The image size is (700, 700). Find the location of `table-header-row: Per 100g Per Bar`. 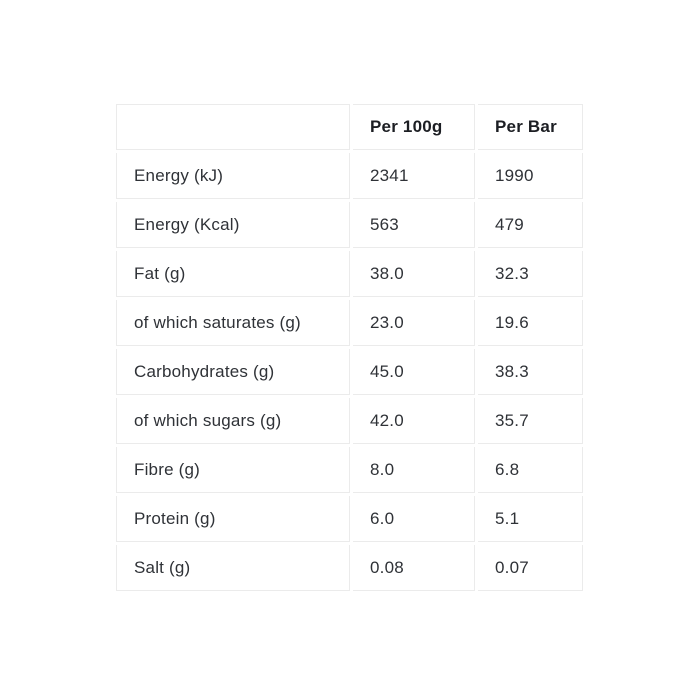

table-header-row: Per 100g Per Bar is located at coordinates (349, 127).